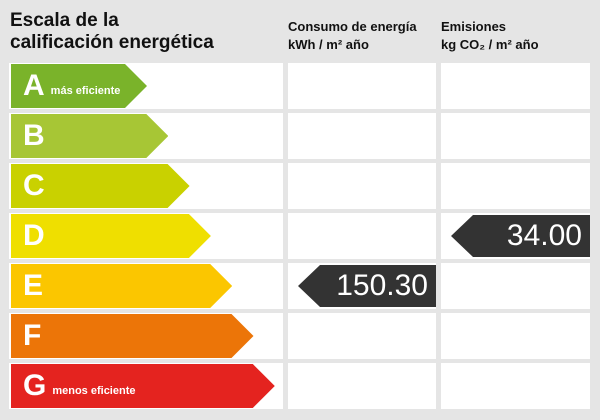  I want to click on rating-arrow: C, so click(100, 186).